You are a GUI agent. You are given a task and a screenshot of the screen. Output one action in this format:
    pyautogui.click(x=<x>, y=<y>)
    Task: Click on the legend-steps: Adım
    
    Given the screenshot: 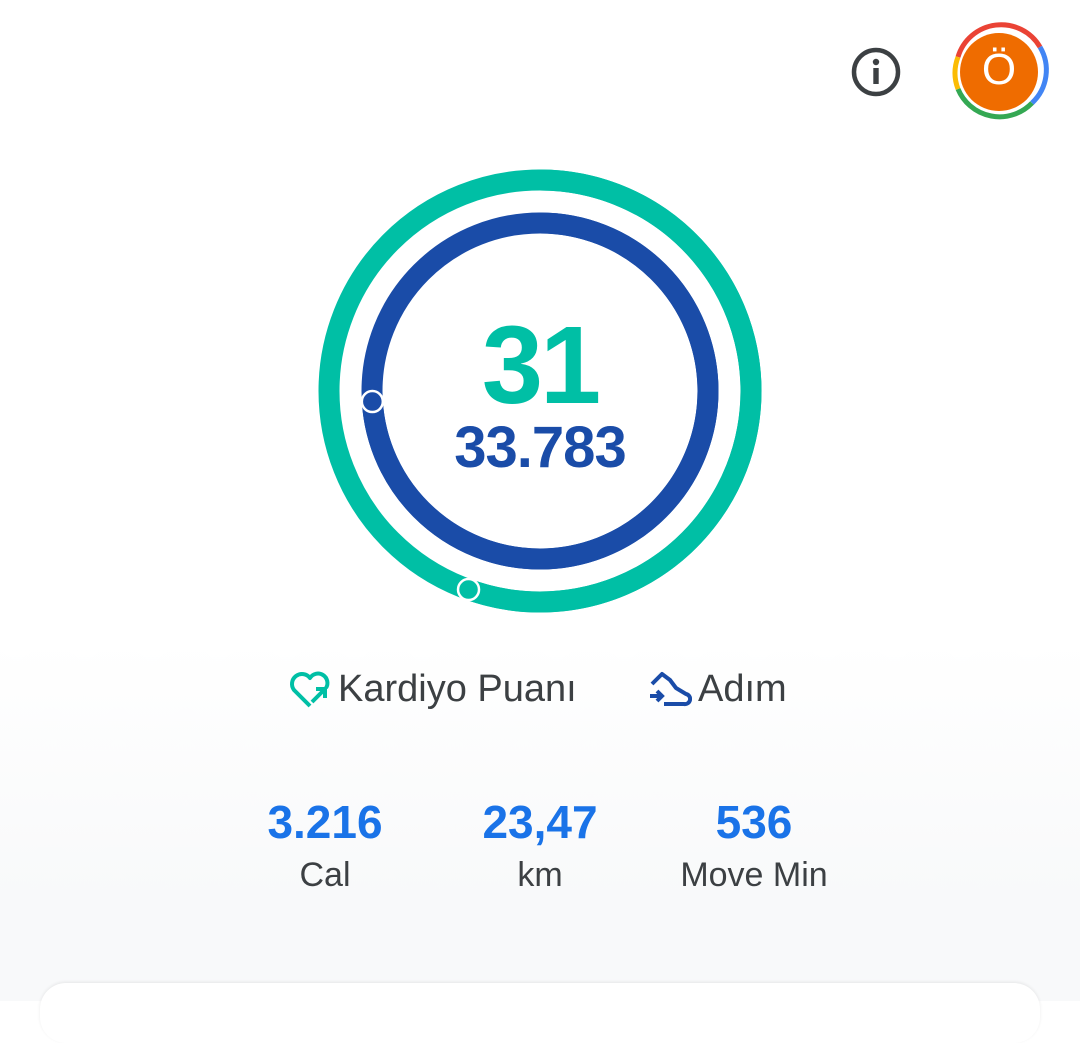 What is the action you would take?
    pyautogui.click(x=717, y=689)
    